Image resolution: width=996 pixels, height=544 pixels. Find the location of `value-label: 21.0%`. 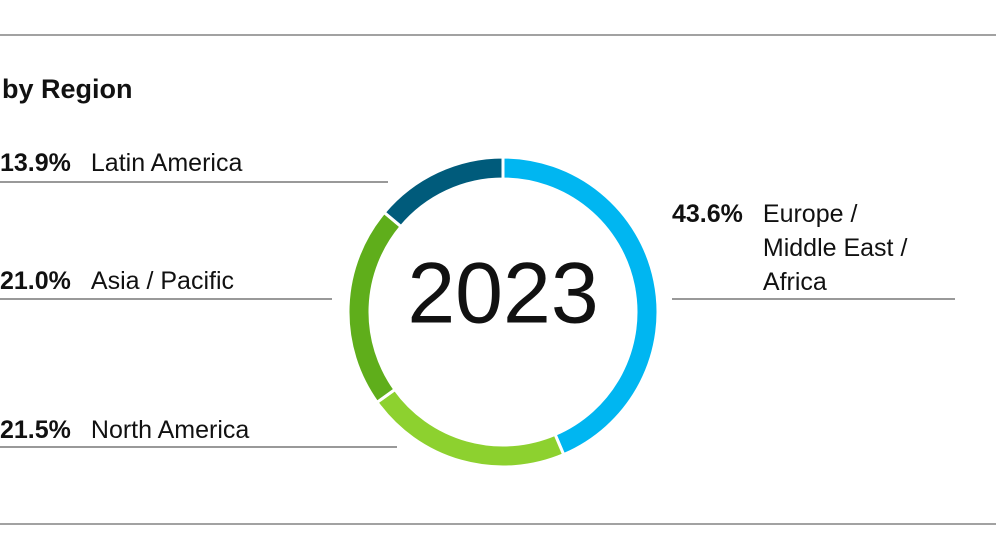

value-label: 21.0% is located at coordinates (35, 281).